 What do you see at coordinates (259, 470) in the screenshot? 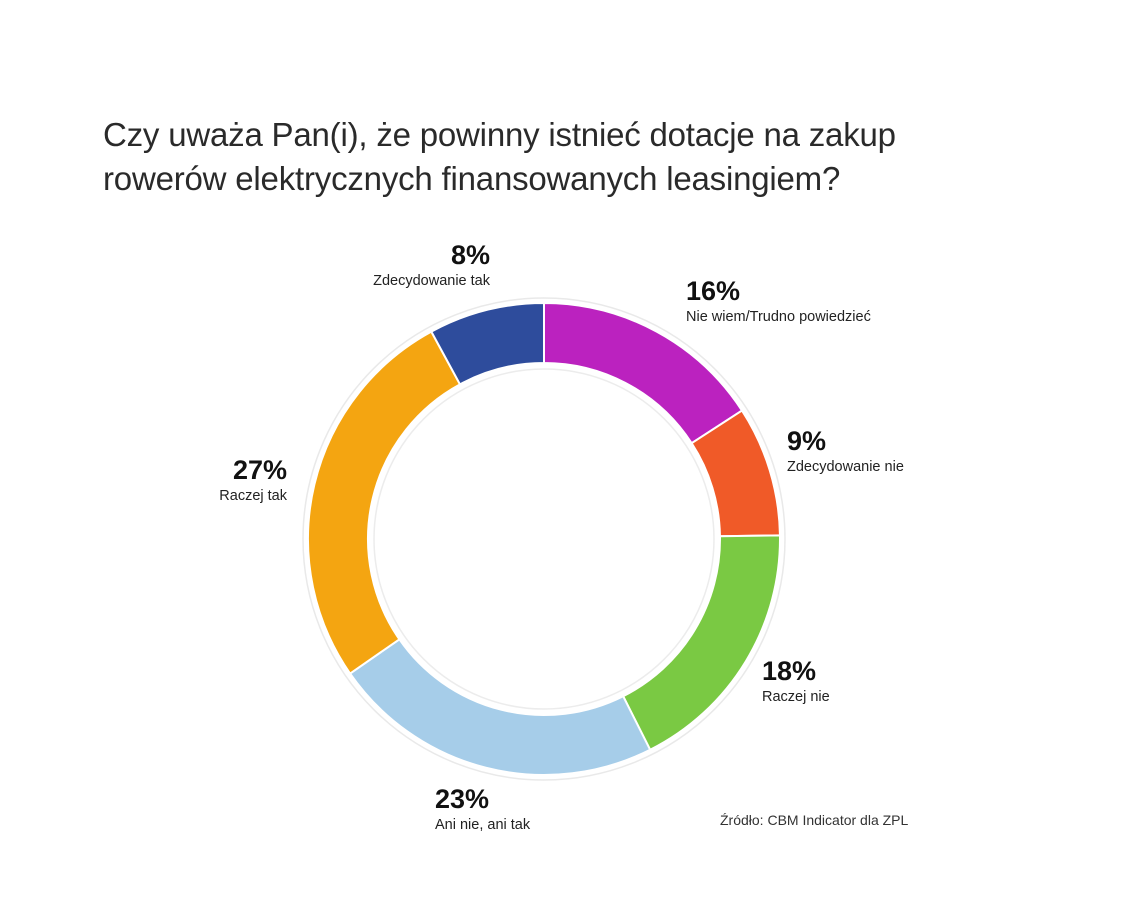
I see `label-pct: 27%` at bounding box center [259, 470].